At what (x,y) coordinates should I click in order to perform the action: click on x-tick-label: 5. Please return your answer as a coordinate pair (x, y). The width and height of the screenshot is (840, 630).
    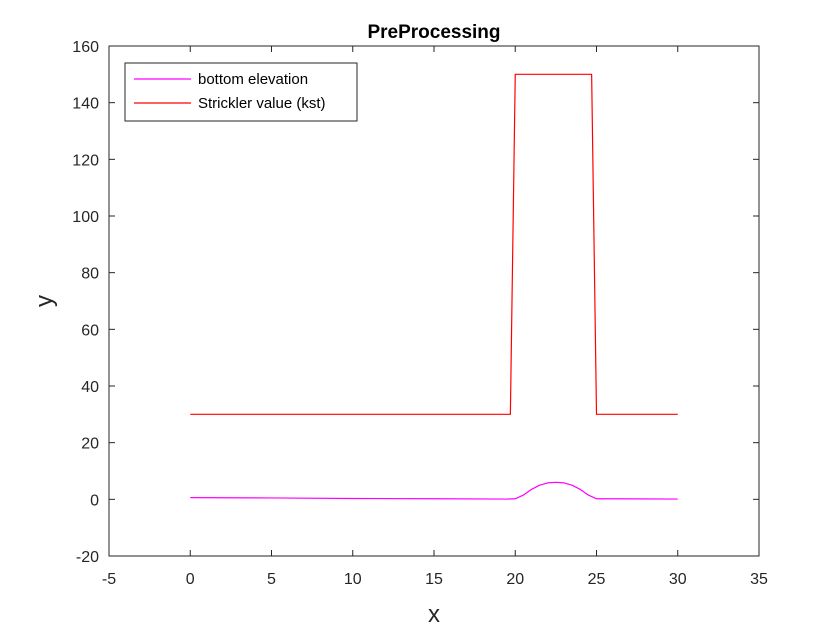
    Looking at the image, I should click on (271, 579).